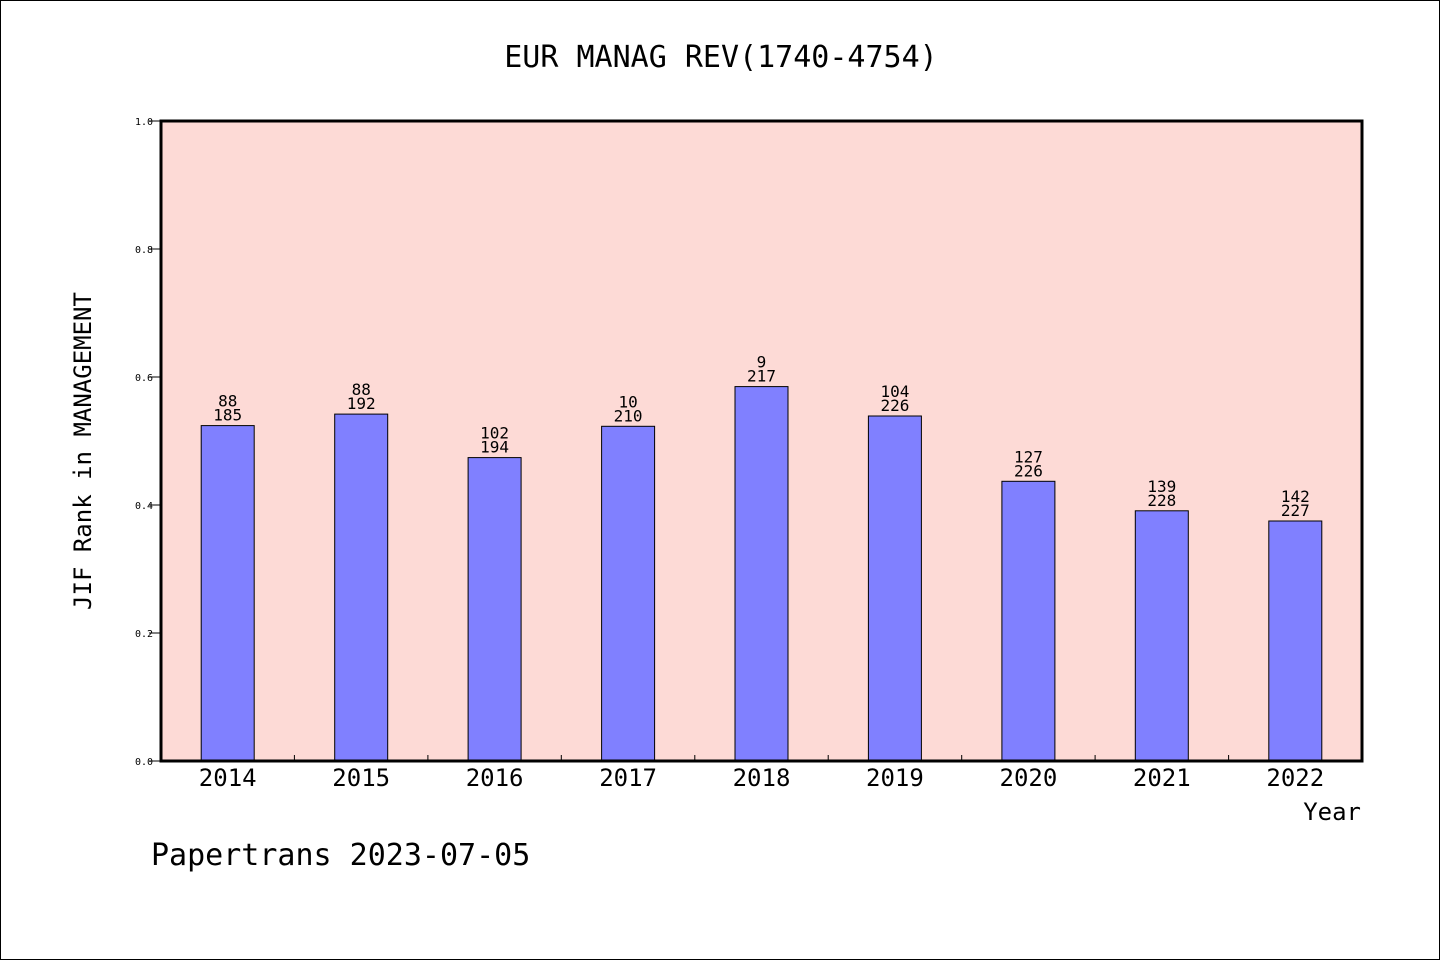 The image size is (1440, 960). I want to click on bar-2017, so click(628, 593).